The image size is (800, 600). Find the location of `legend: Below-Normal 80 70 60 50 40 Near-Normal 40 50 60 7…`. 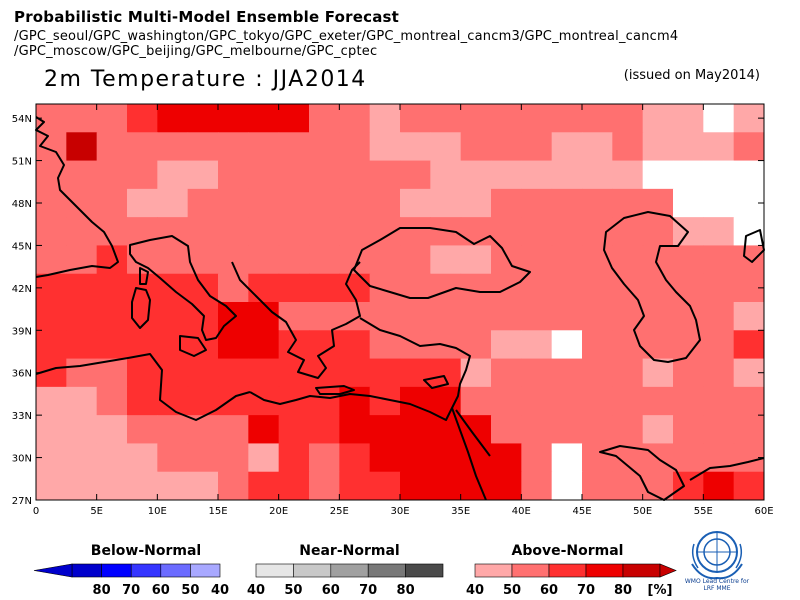

legend: Below-Normal 80 70 60 50 40 Near-Normal 40 50 60 7… is located at coordinates (355, 570).